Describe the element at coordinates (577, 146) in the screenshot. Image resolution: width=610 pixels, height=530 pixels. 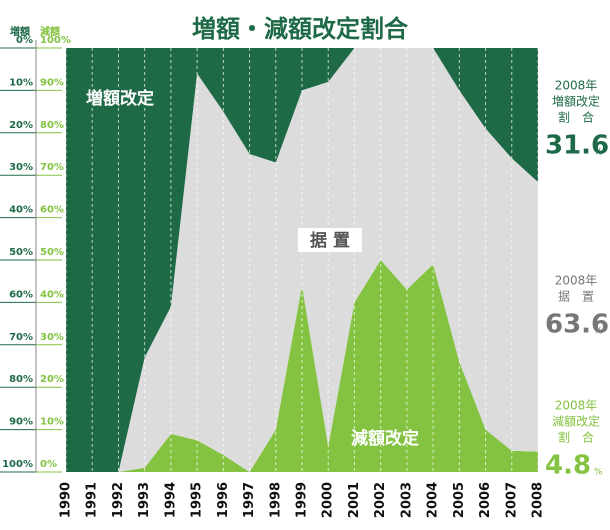
I see `value-label: 31.6` at that location.